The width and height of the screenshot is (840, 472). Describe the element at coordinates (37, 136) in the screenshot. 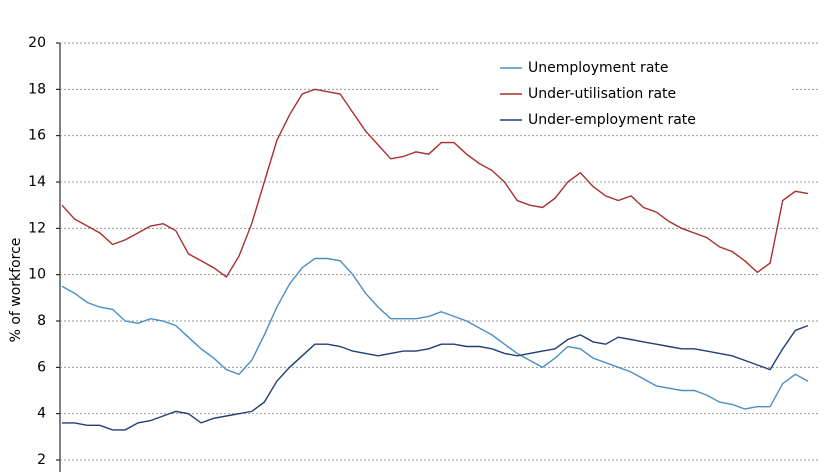

I see `y-tick-label: 16` at that location.